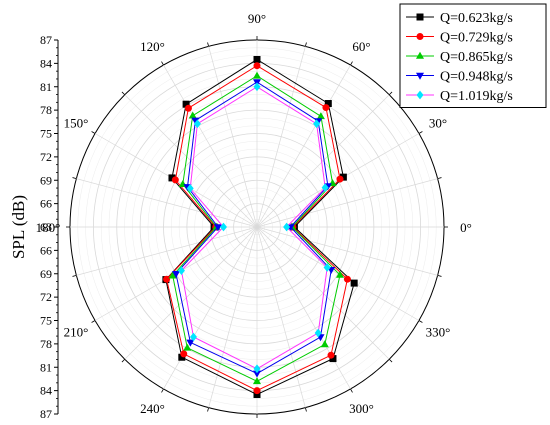 The width and height of the screenshot is (550, 425). What do you see at coordinates (476, 96) in the screenshot?
I see `legend-label: Q=1.019kg/s` at bounding box center [476, 96].